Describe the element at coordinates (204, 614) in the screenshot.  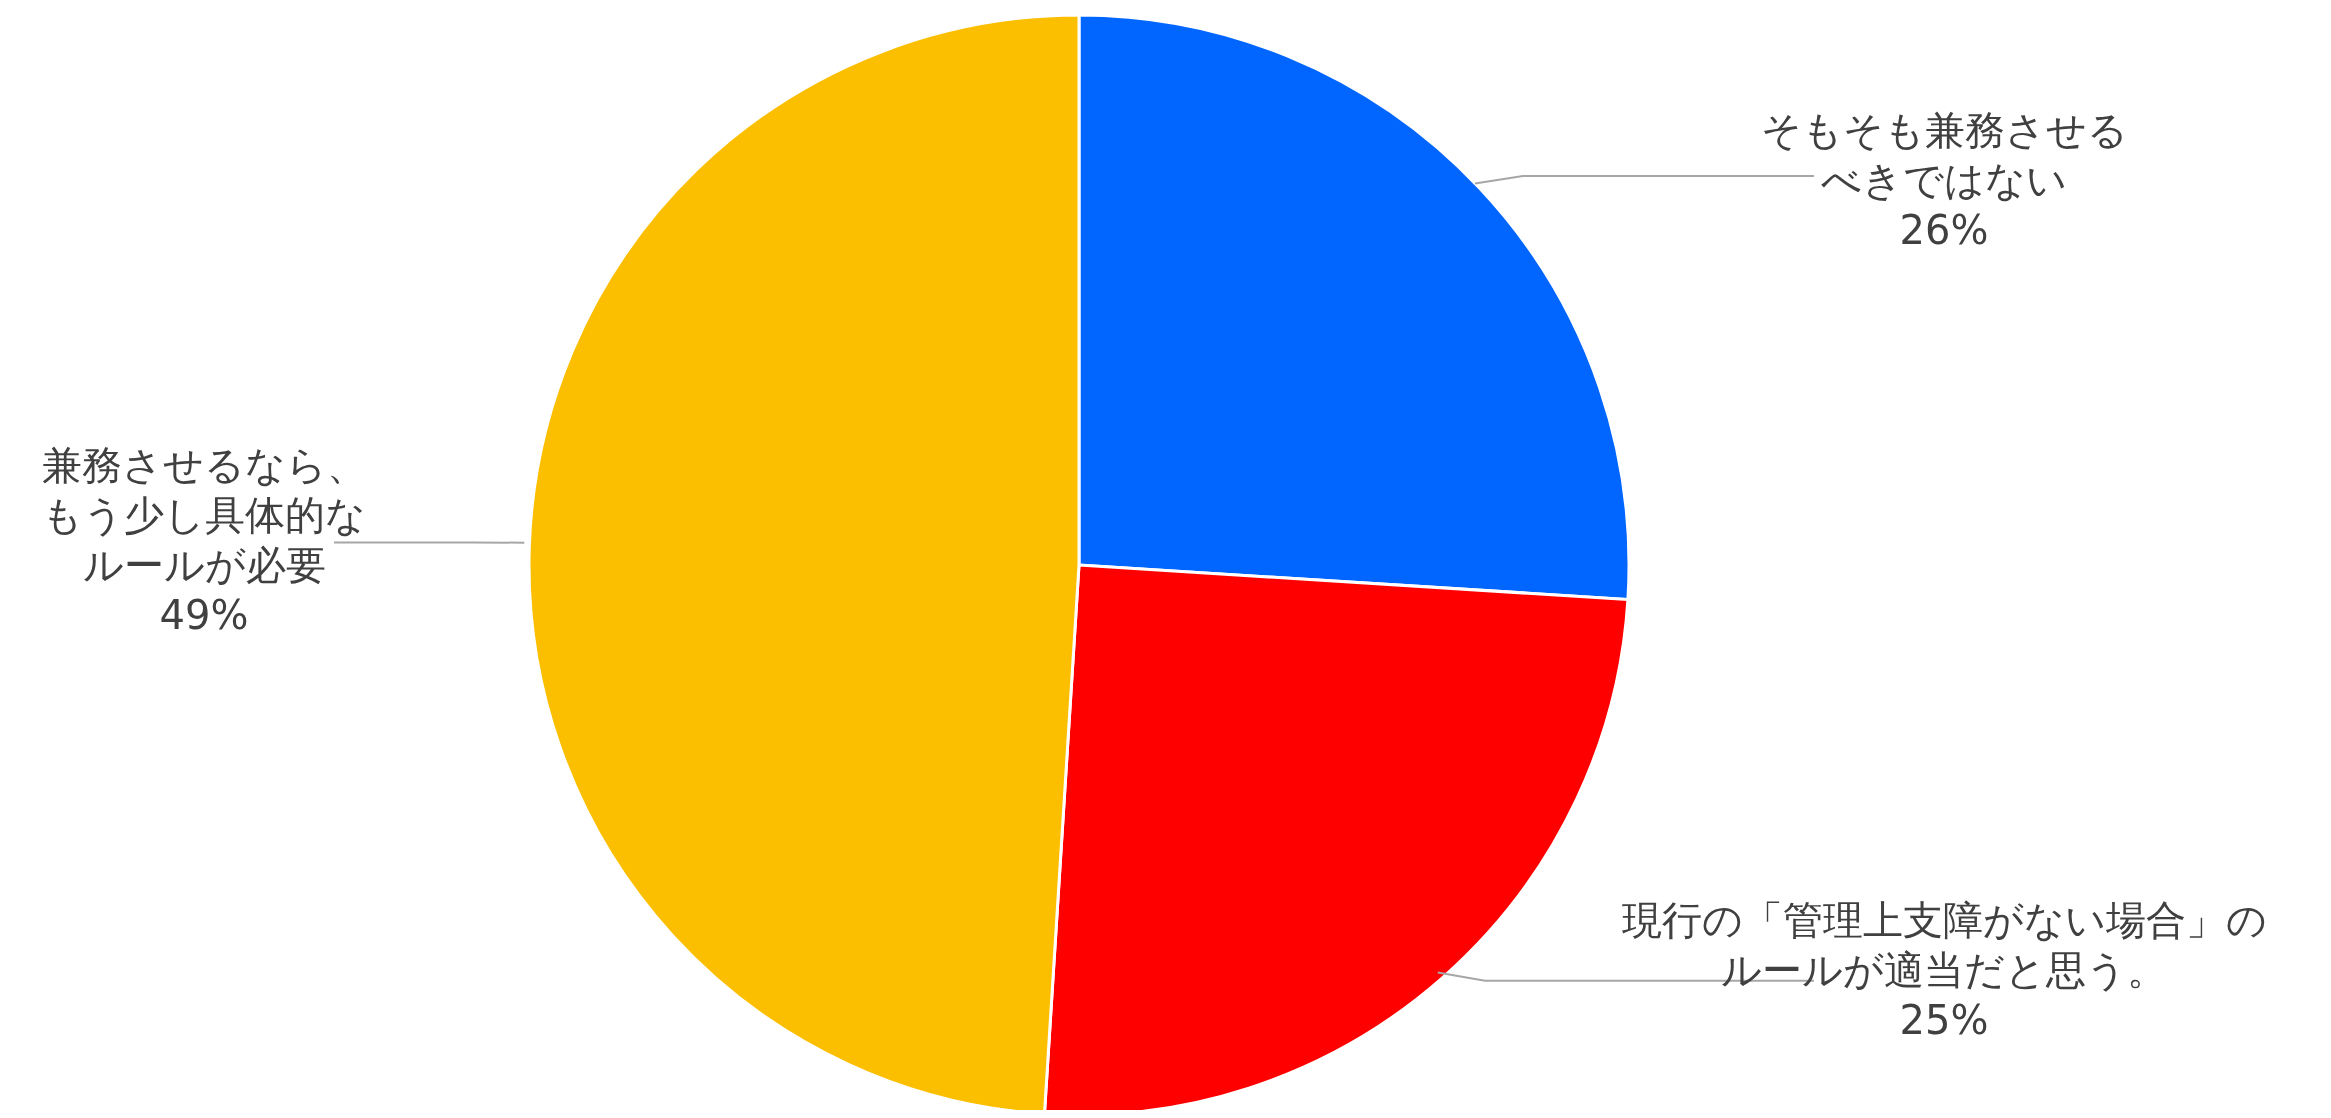
I see `data-label: 49%` at that location.